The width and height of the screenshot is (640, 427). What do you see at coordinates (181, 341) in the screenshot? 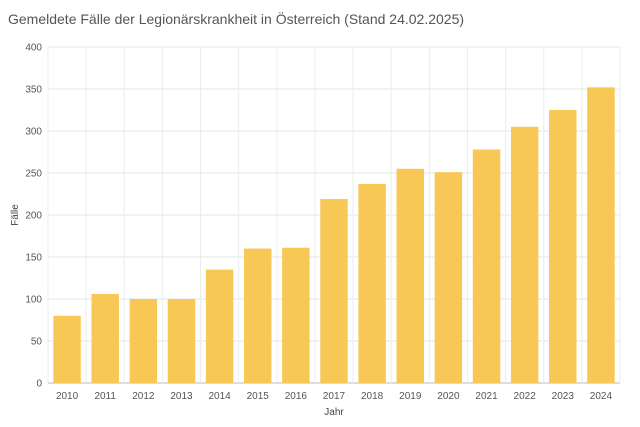
I see `bar-2013` at bounding box center [181, 341].